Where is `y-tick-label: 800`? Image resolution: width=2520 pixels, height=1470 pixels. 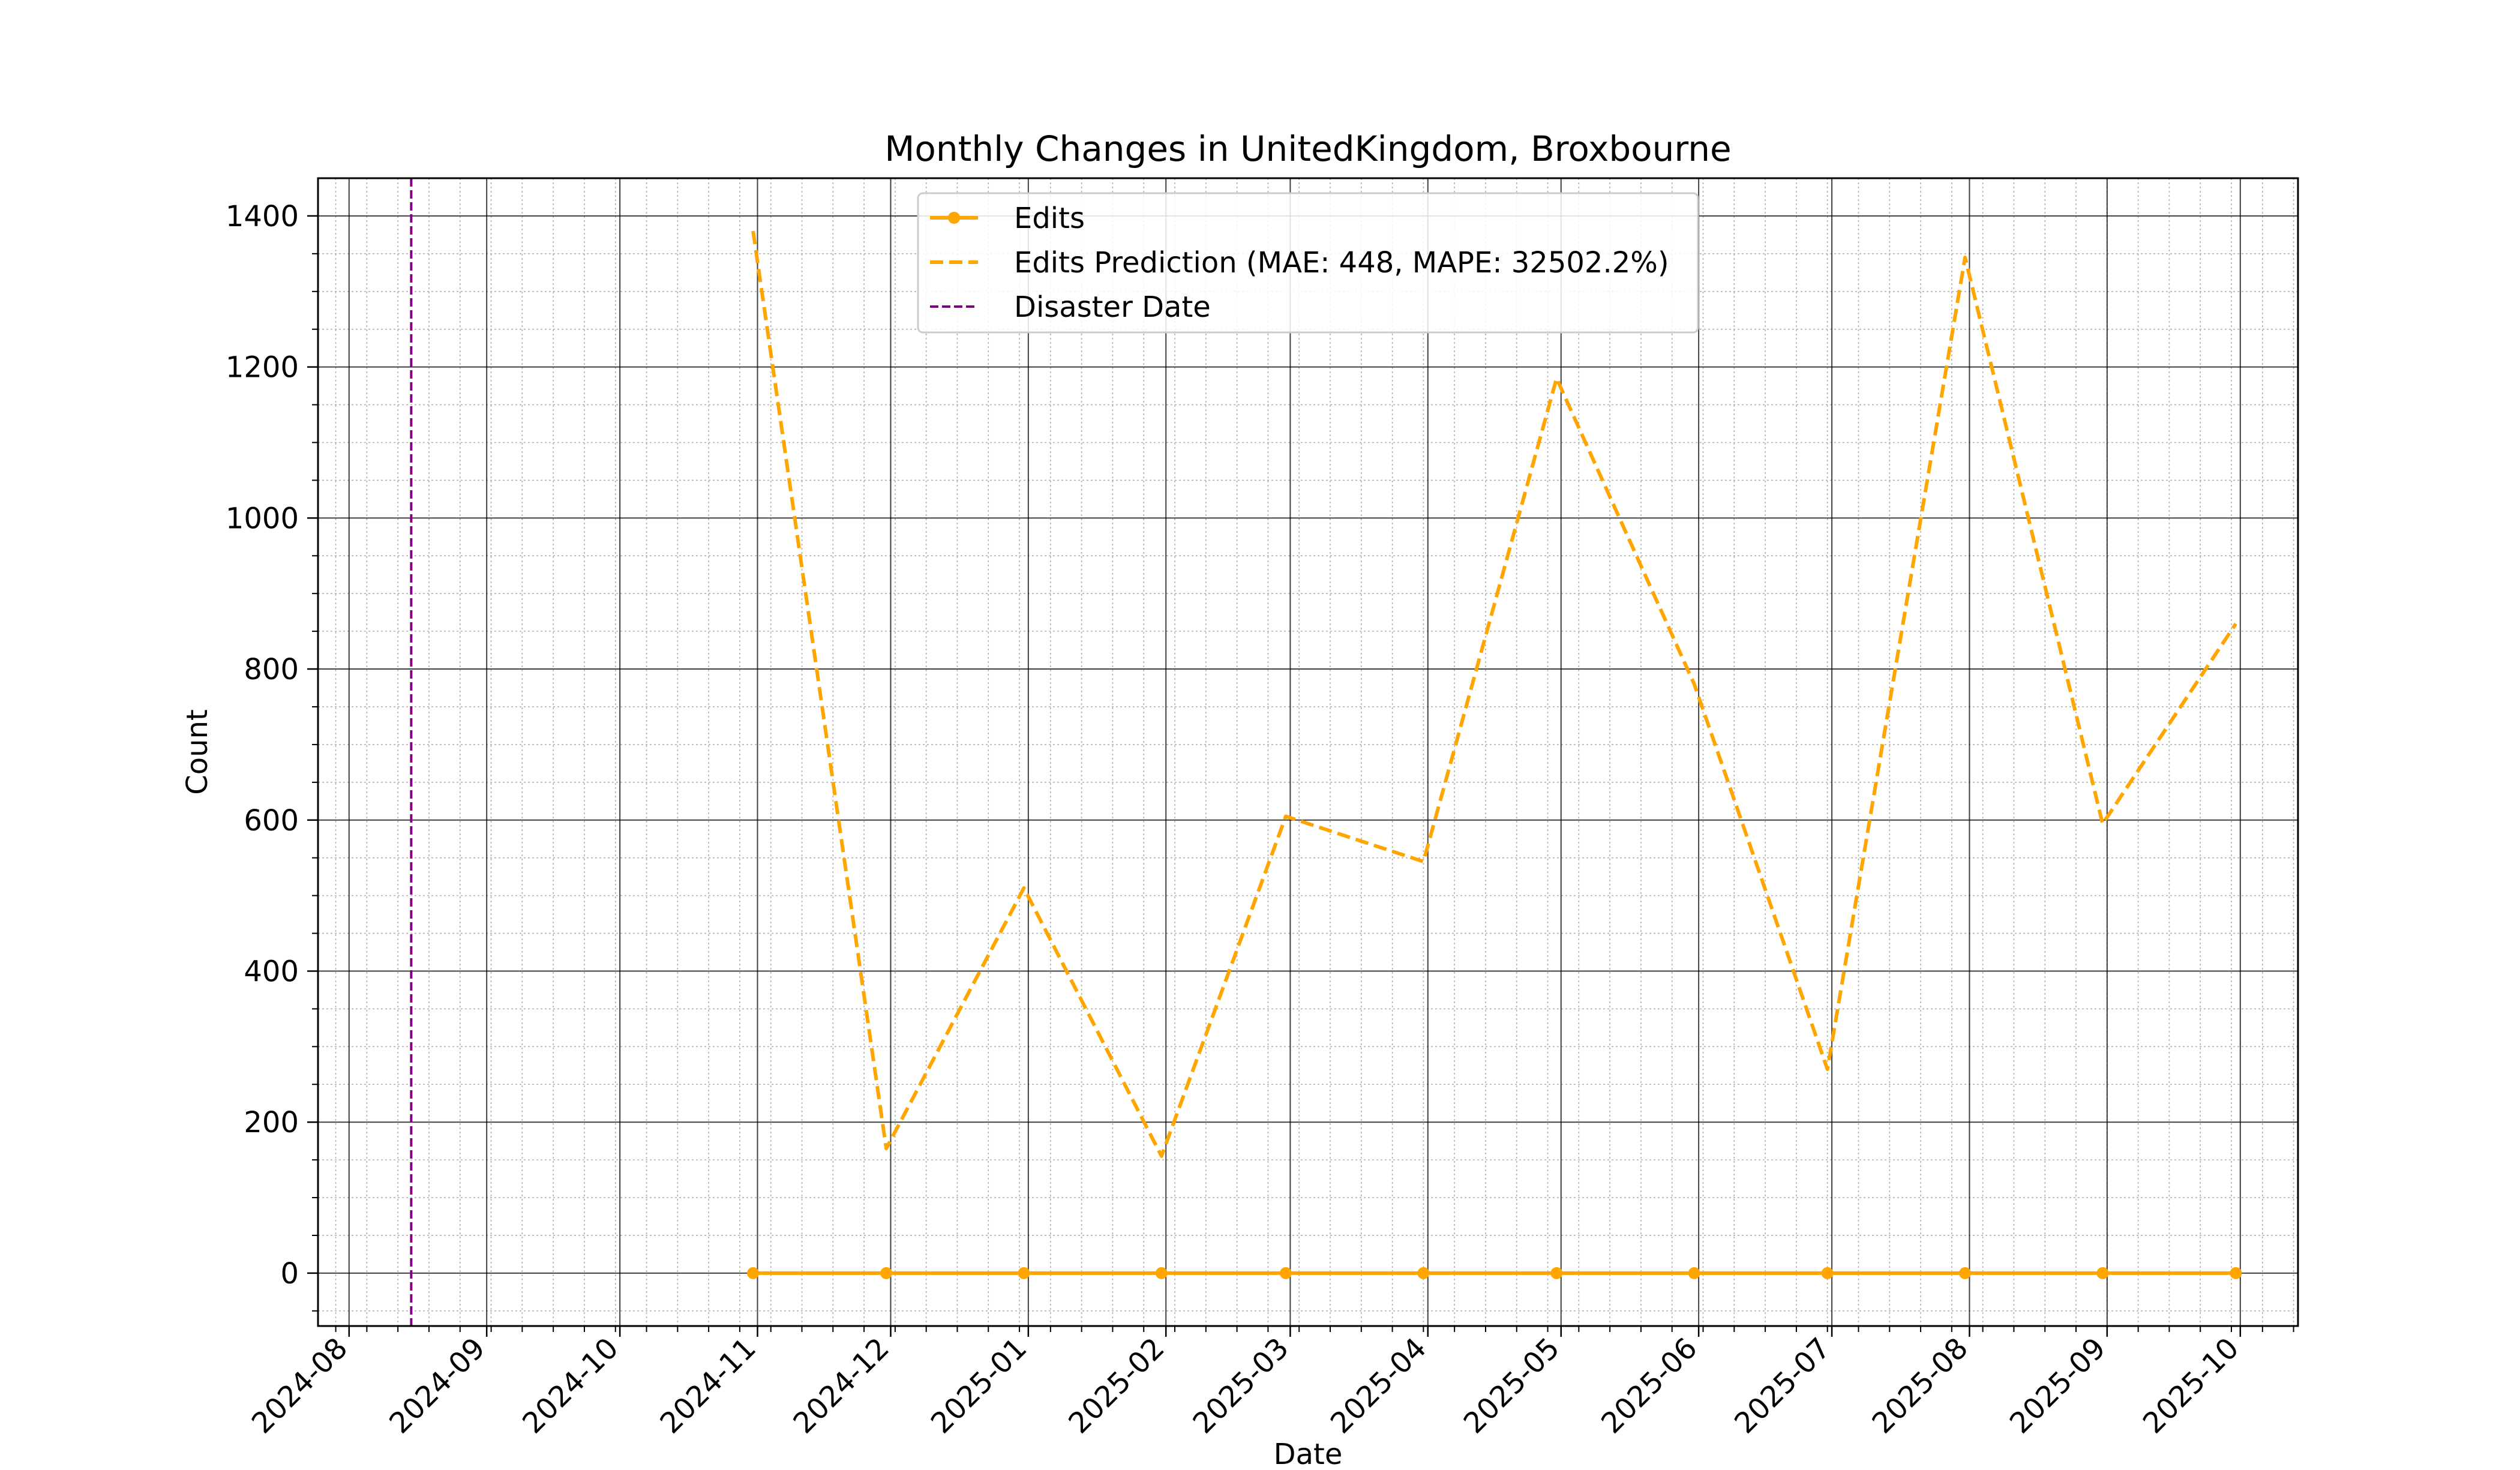
y-tick-label: 800 is located at coordinates (271, 670).